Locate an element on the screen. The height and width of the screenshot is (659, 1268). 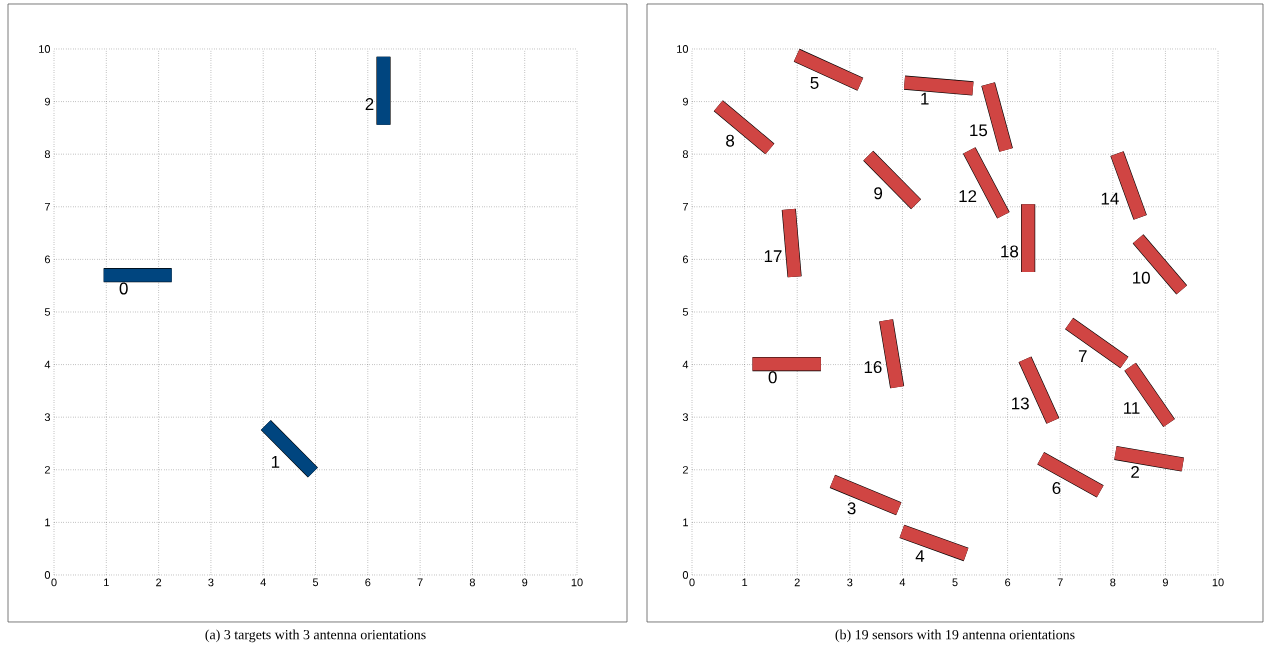
series-label: 8 is located at coordinates (730, 140).